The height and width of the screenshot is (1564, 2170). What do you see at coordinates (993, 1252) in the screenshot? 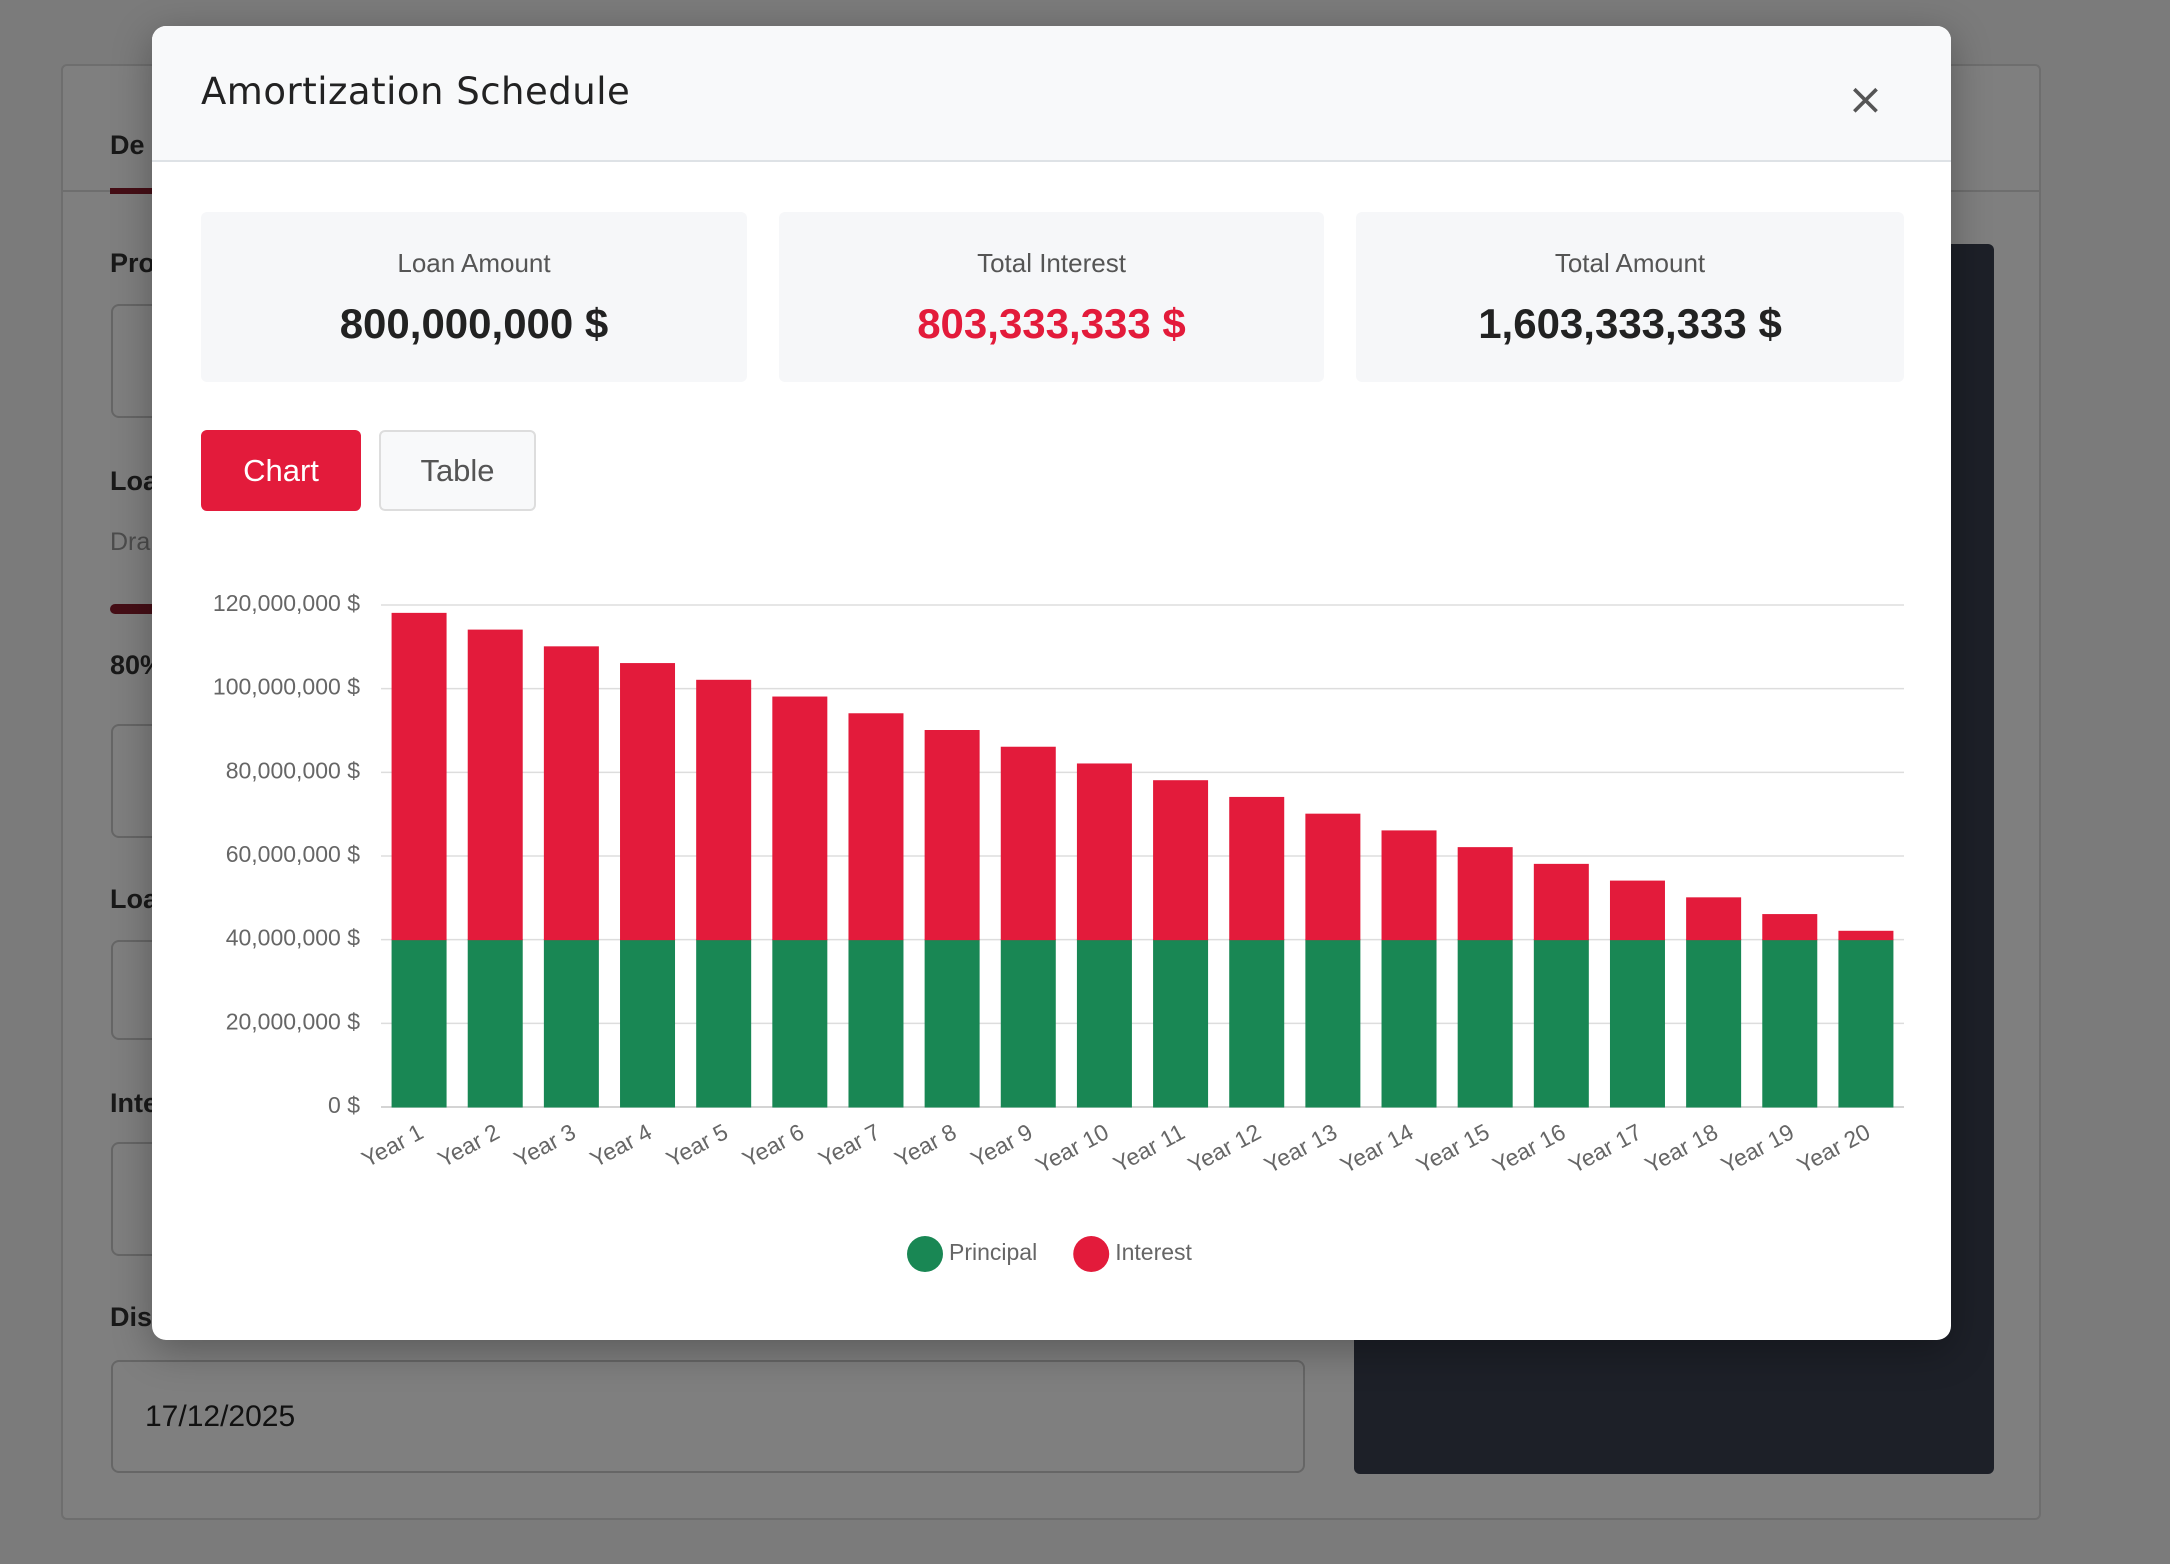
I see `legend-label: Principal` at bounding box center [993, 1252].